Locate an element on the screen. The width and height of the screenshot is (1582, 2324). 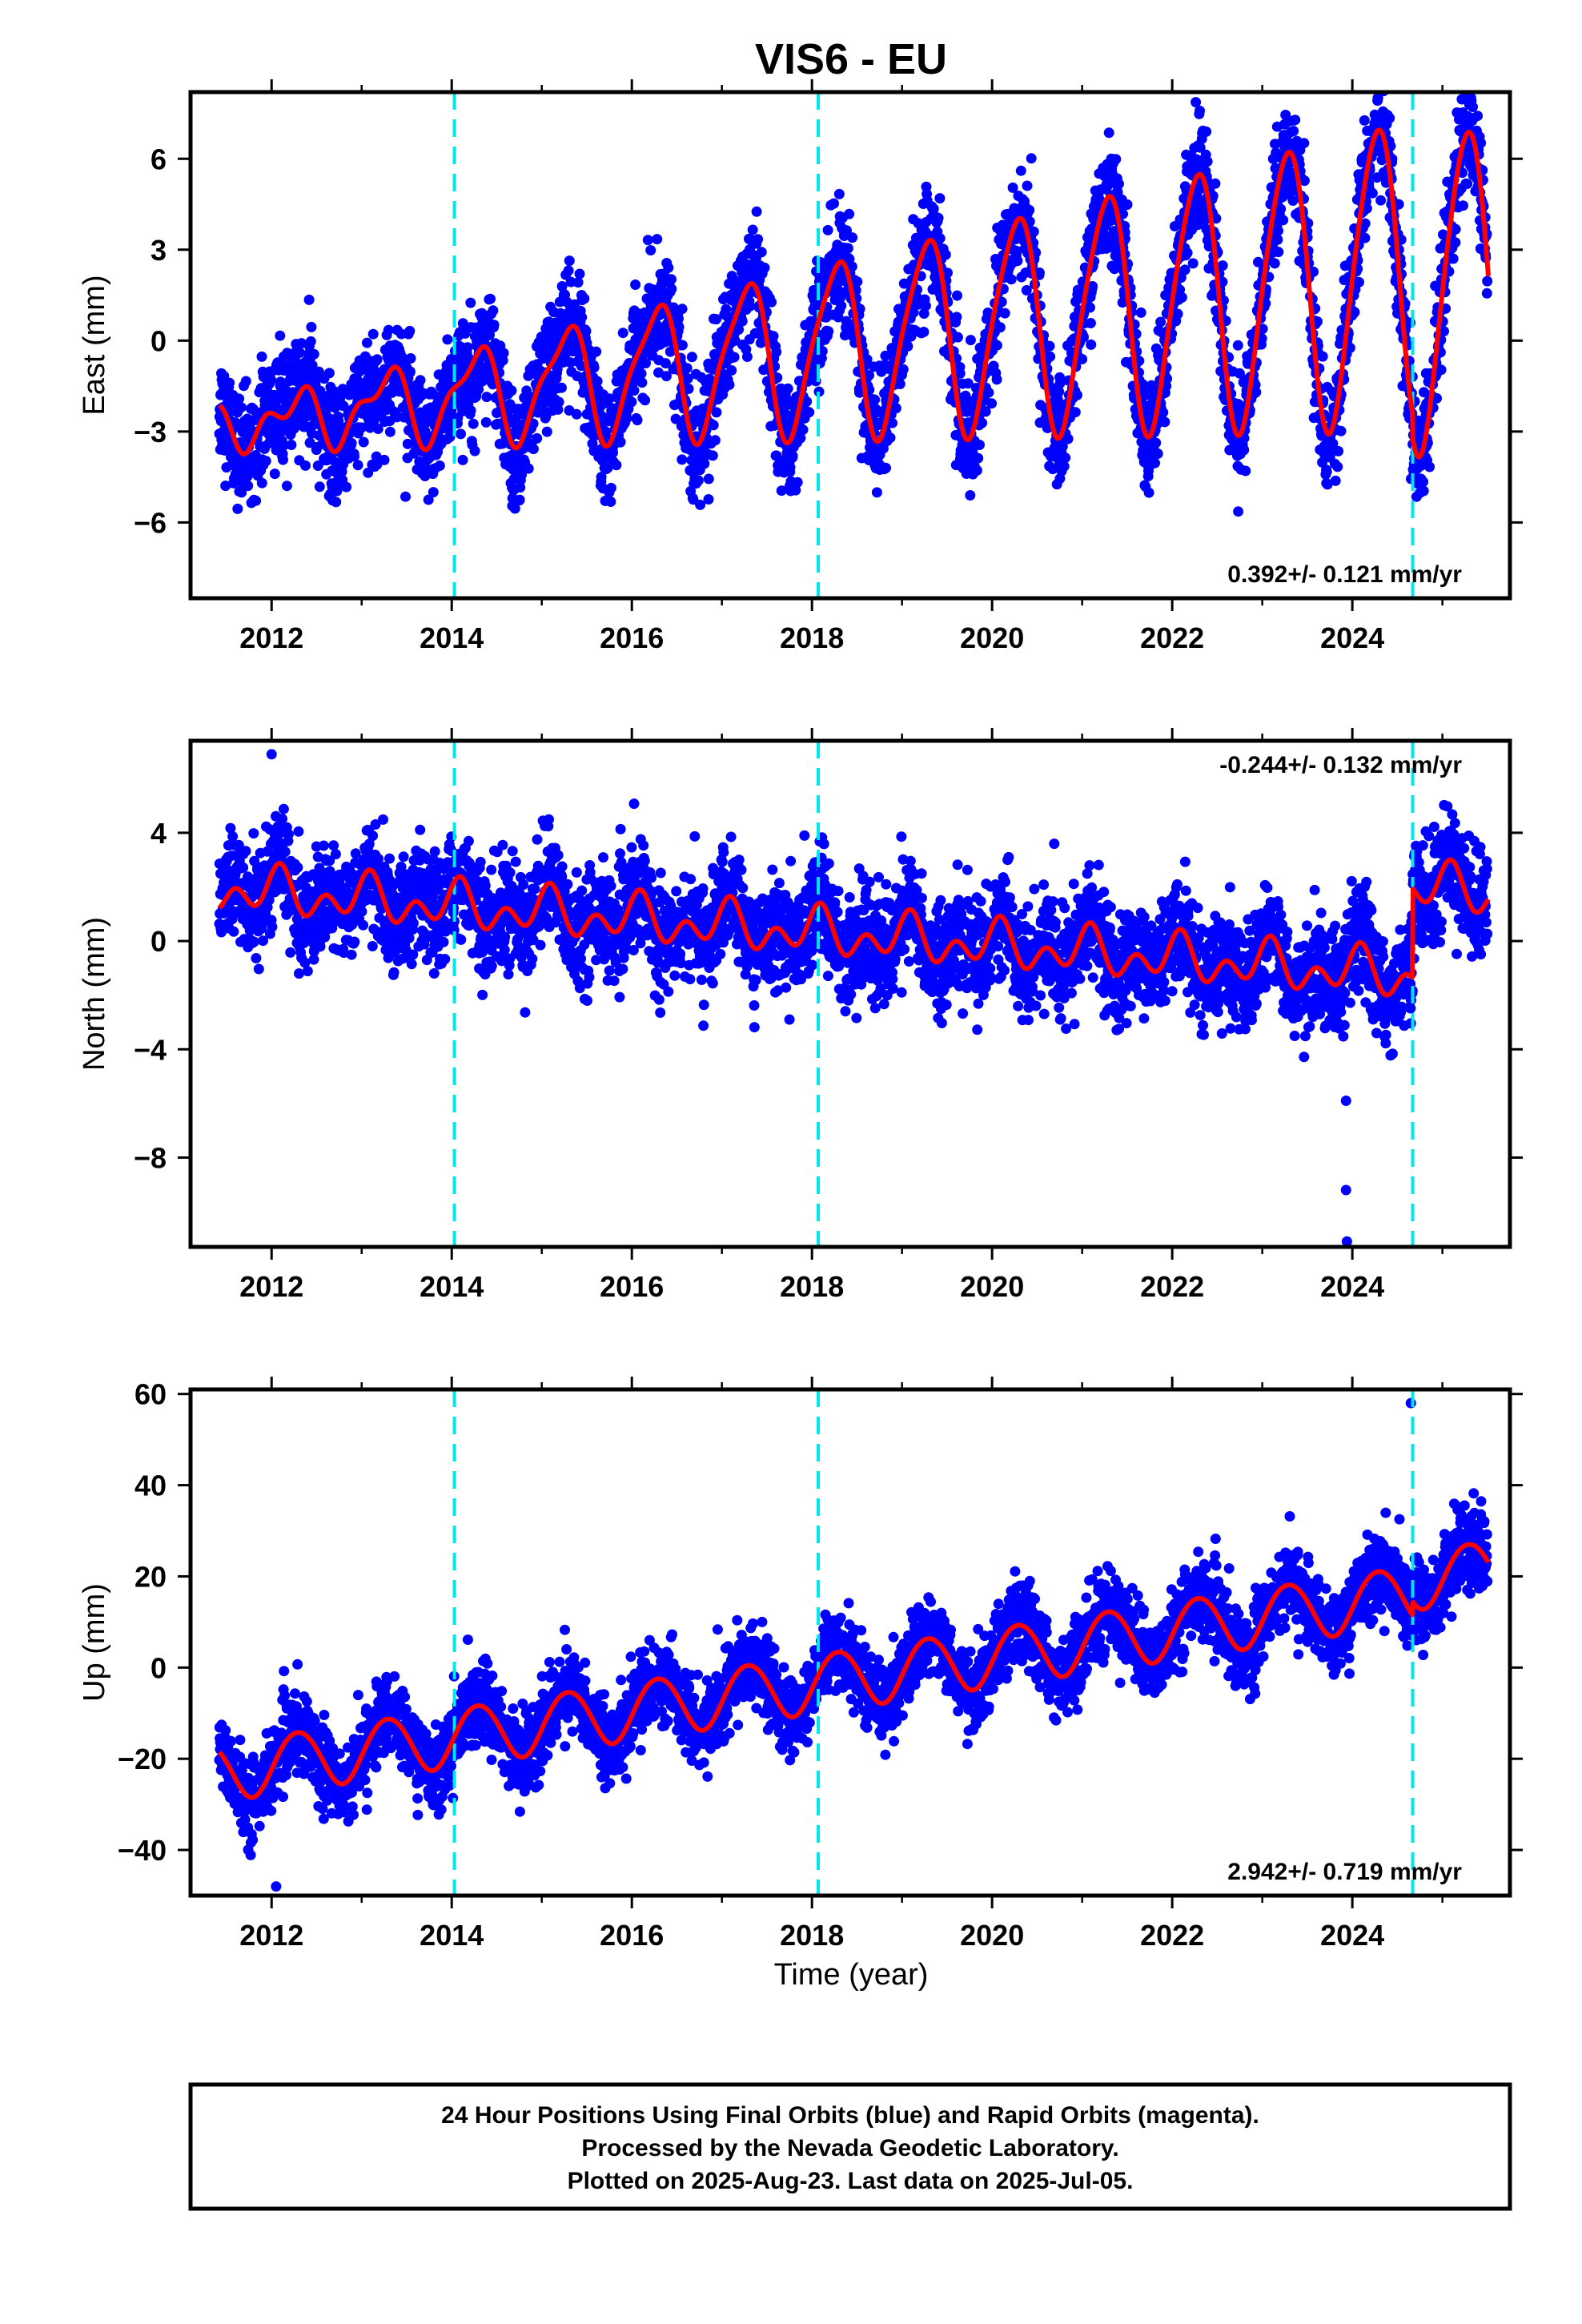
x-tick-label: 2018 is located at coordinates (812, 637).